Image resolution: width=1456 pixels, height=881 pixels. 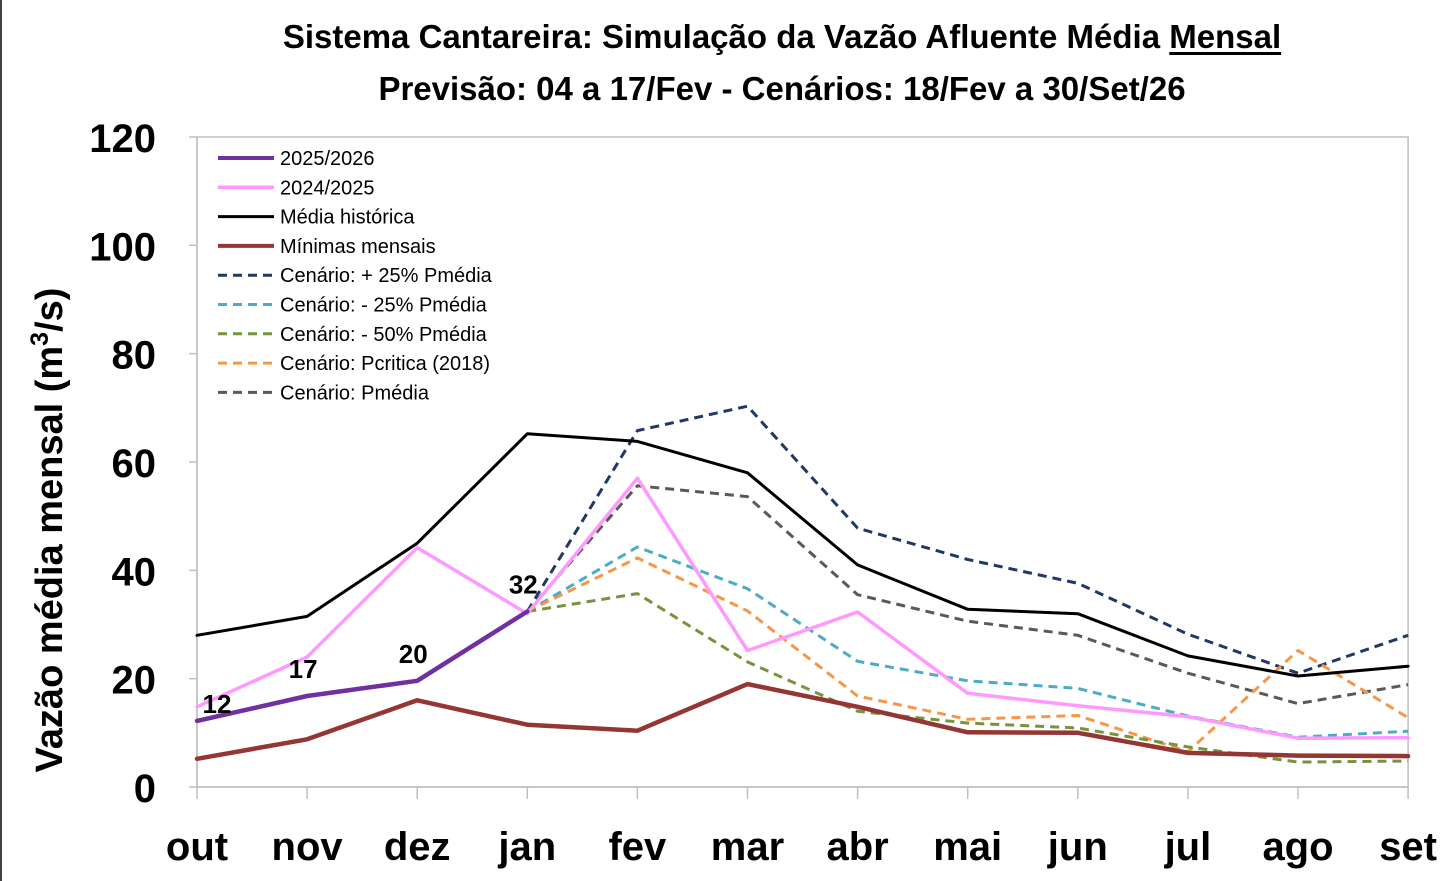 I want to click on y-tick-label: 80, so click(x=134, y=356).